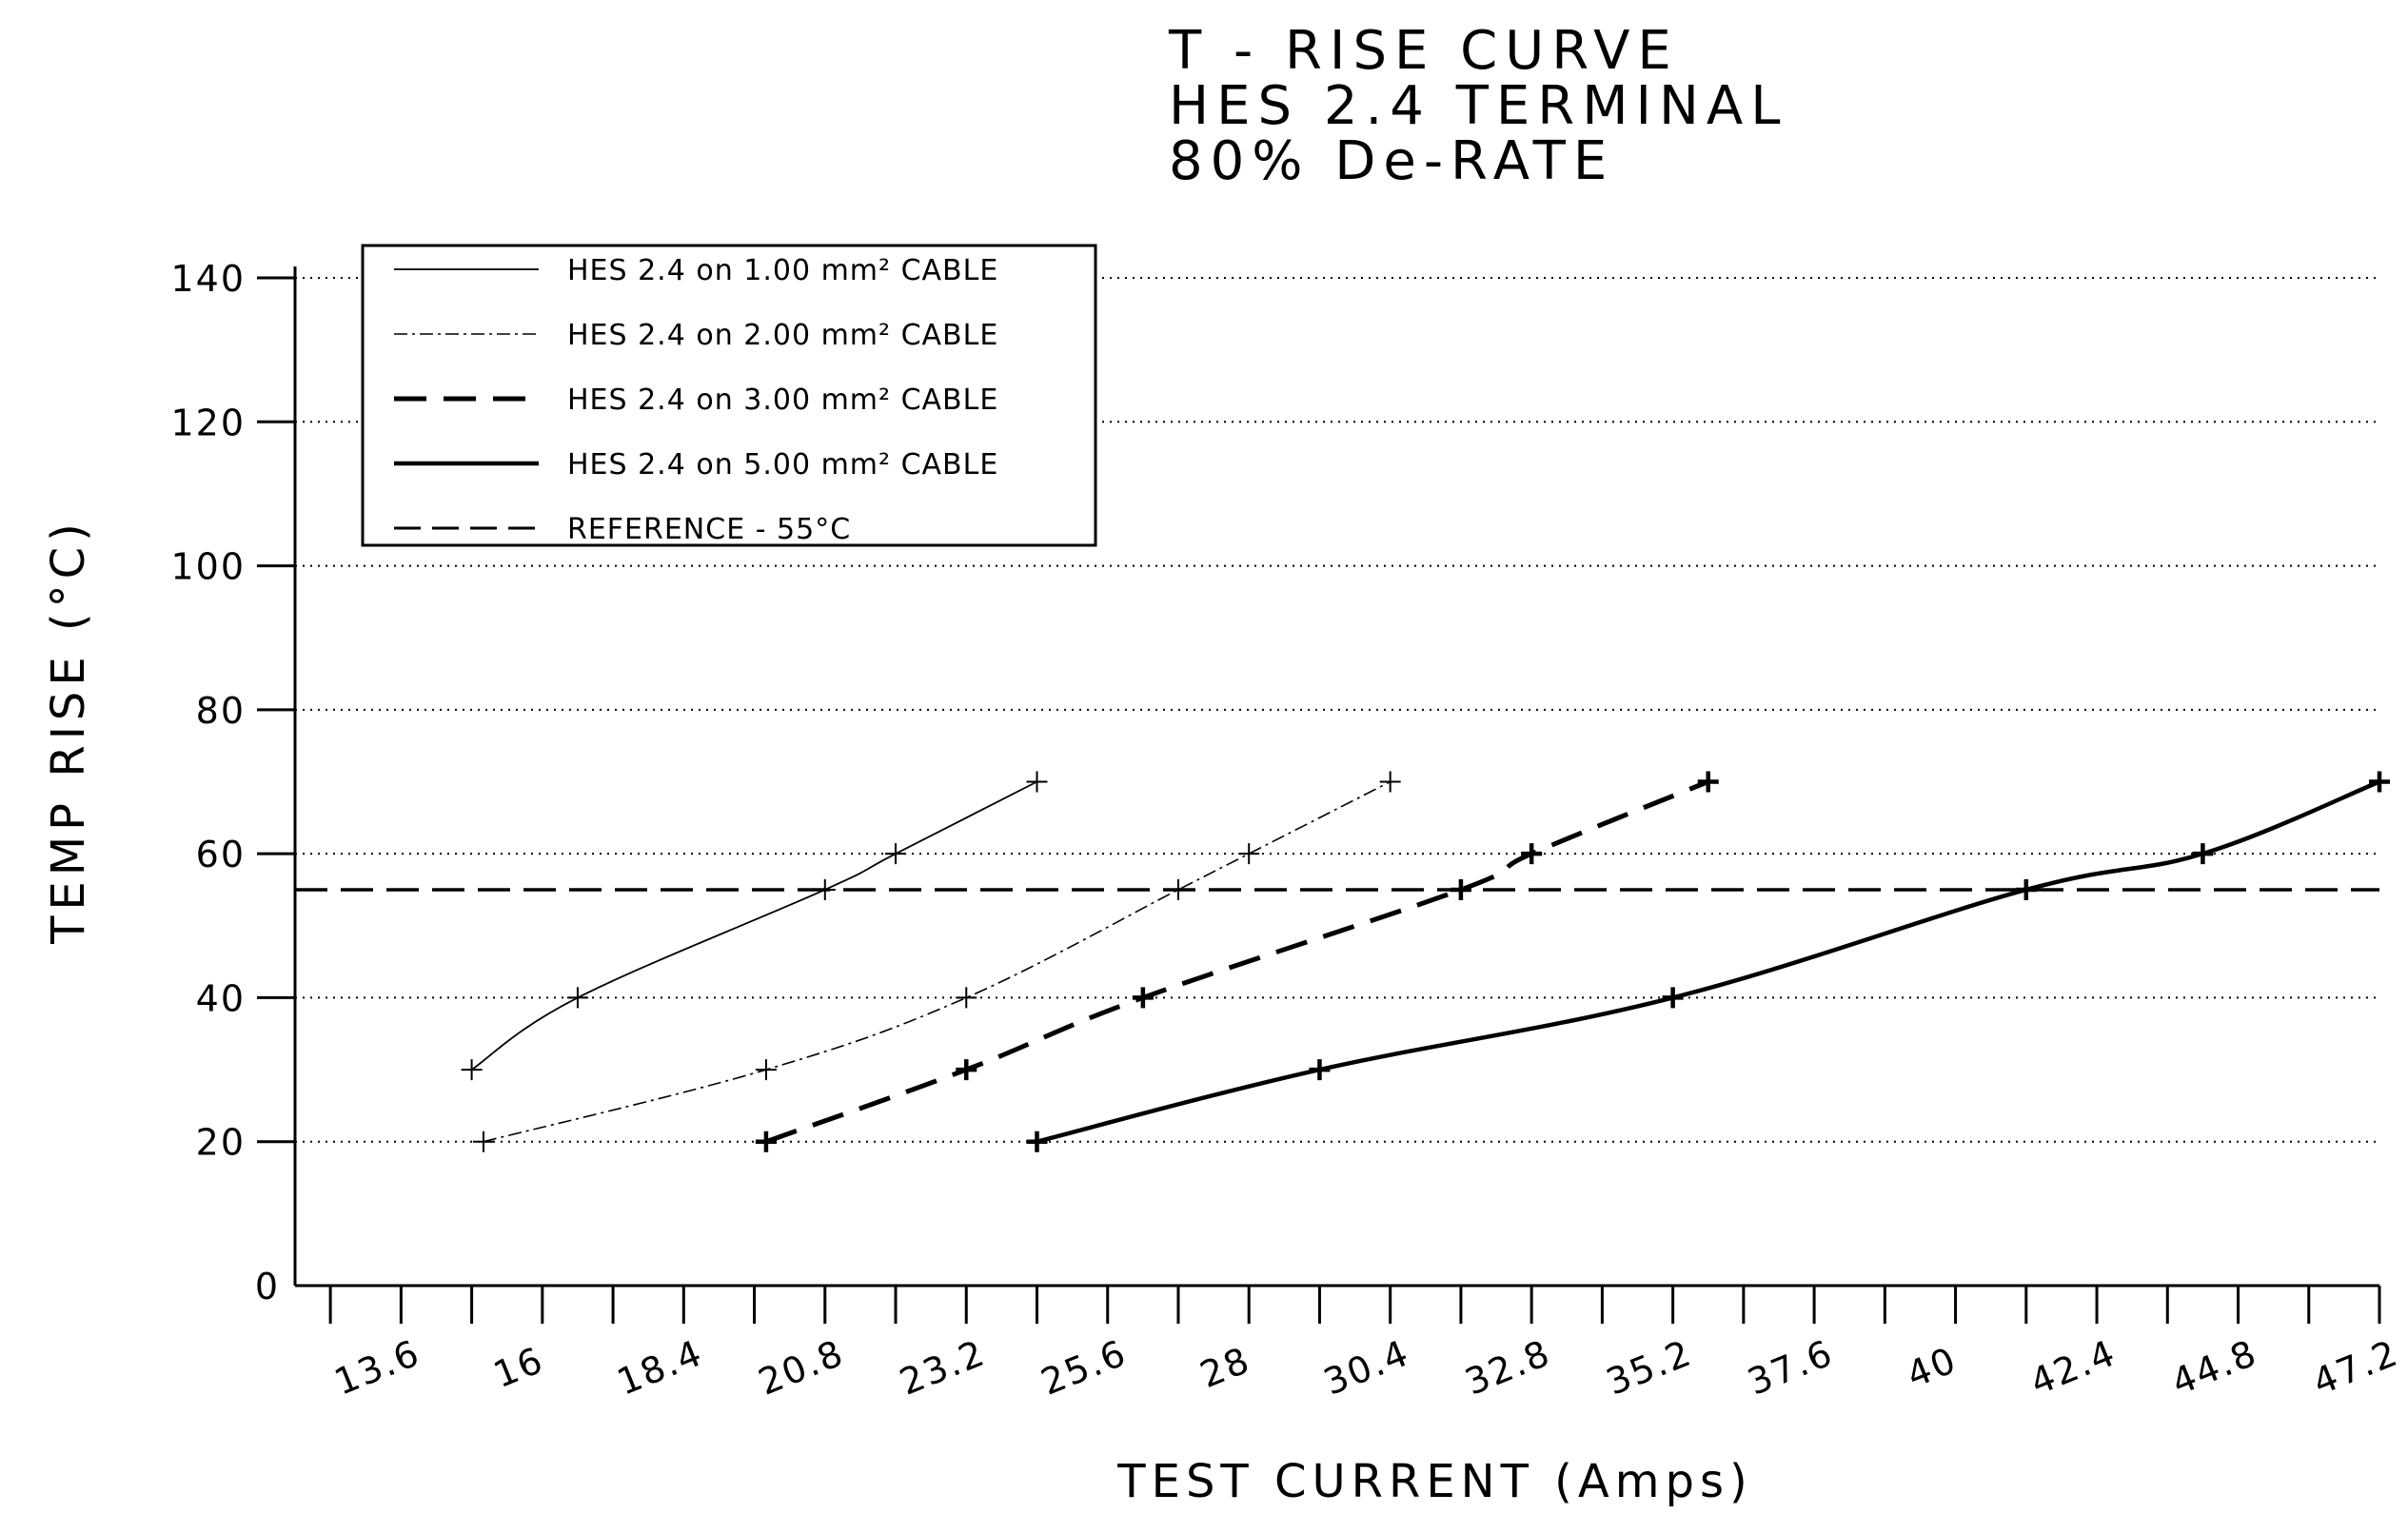 The image size is (2408, 1514). I want to click on y-tick-label: 40, so click(221, 998).